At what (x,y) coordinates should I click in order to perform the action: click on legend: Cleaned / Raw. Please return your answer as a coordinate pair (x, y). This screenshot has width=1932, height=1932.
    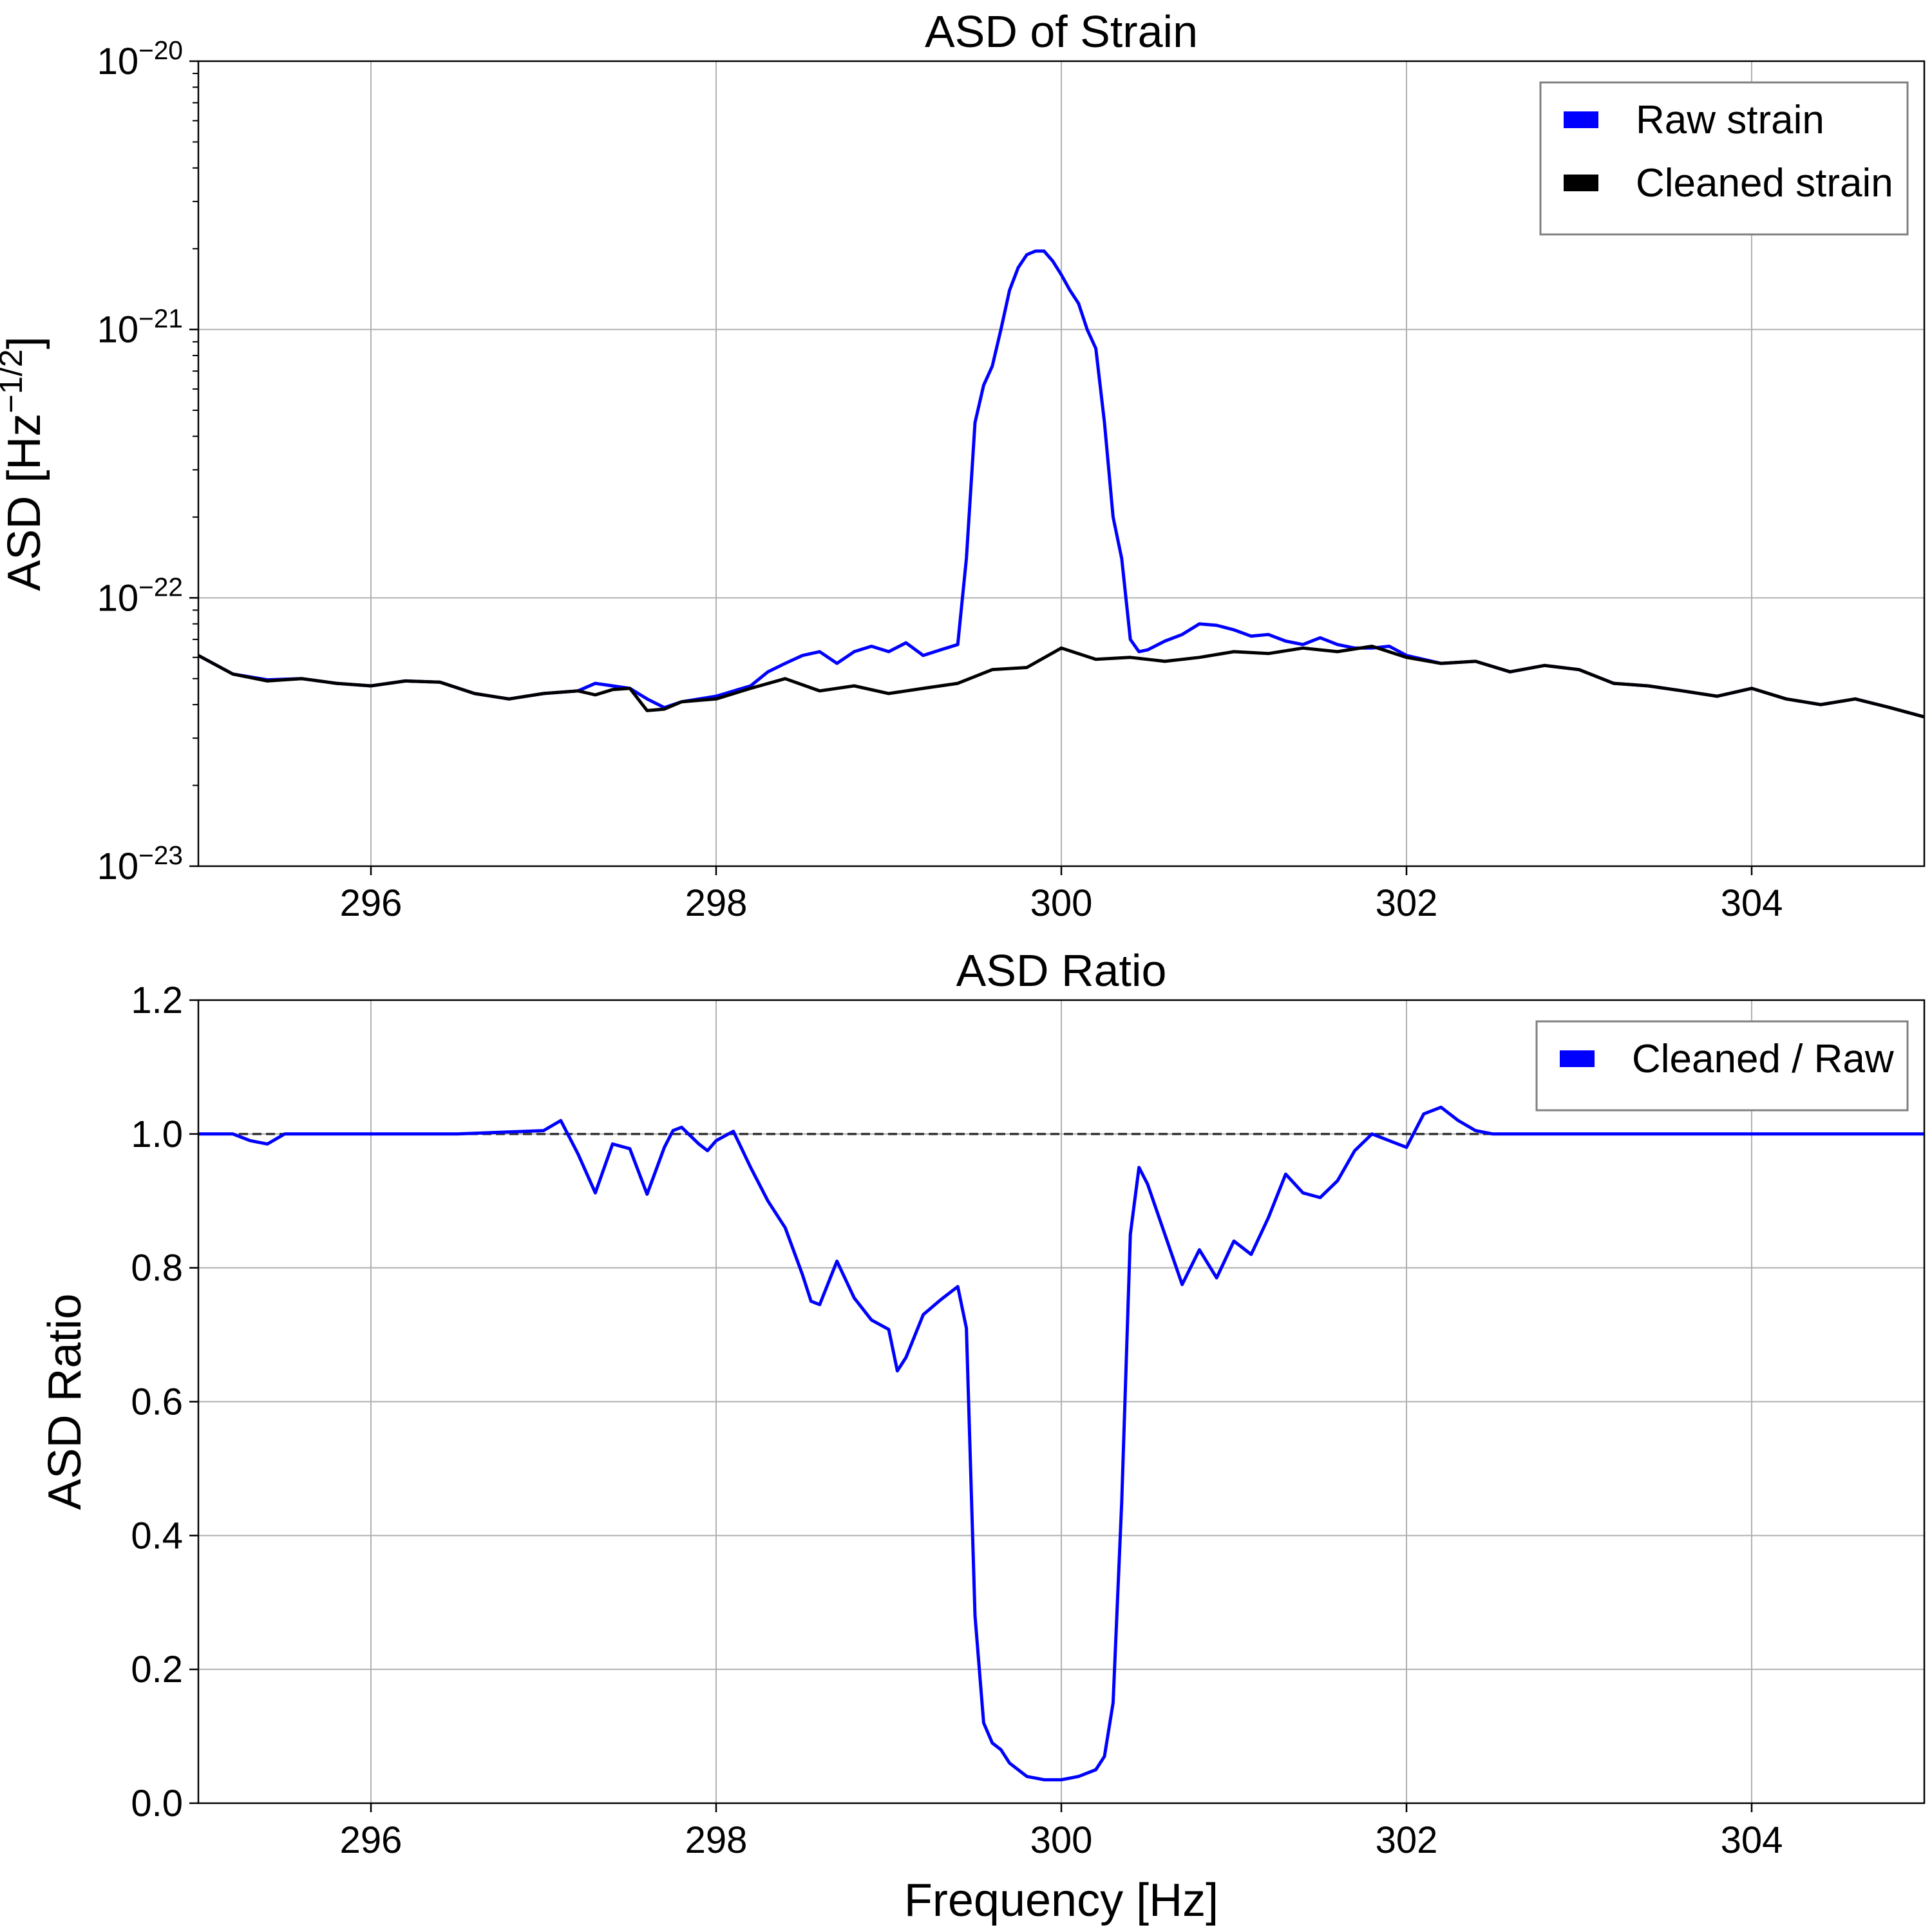
    Looking at the image, I should click on (1722, 1066).